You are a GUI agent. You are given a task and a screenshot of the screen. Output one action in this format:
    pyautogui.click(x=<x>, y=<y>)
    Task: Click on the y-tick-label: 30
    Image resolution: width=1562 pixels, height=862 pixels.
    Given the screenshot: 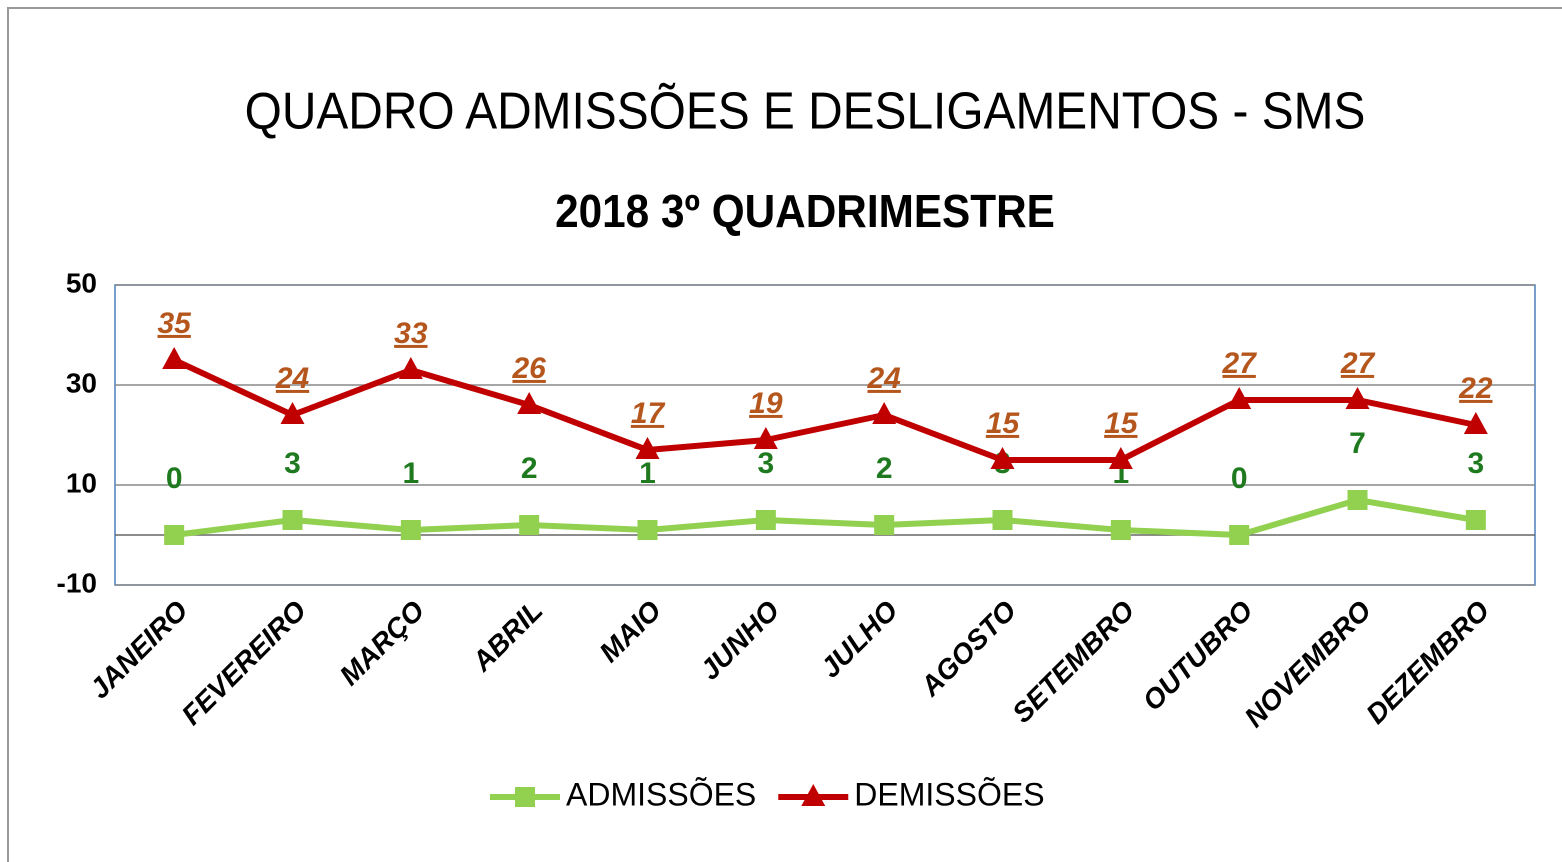 What is the action you would take?
    pyautogui.click(x=81, y=382)
    